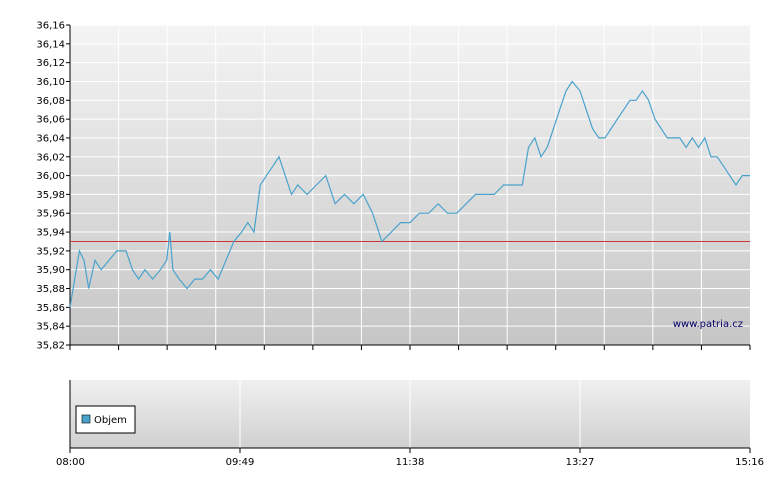  I want to click on volume-x-axis: 08:00 09:49 11:38 13:27 15:16, so click(410, 458).